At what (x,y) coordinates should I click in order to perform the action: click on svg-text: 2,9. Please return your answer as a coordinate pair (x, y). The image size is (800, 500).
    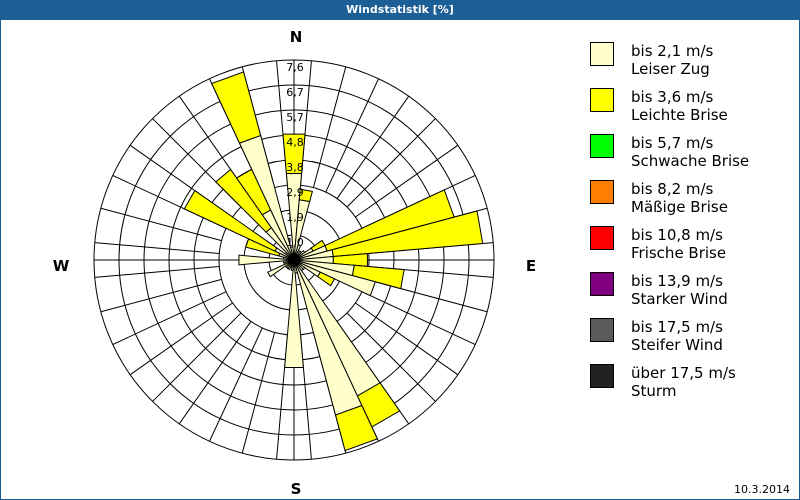
    Looking at the image, I should click on (295, 192).